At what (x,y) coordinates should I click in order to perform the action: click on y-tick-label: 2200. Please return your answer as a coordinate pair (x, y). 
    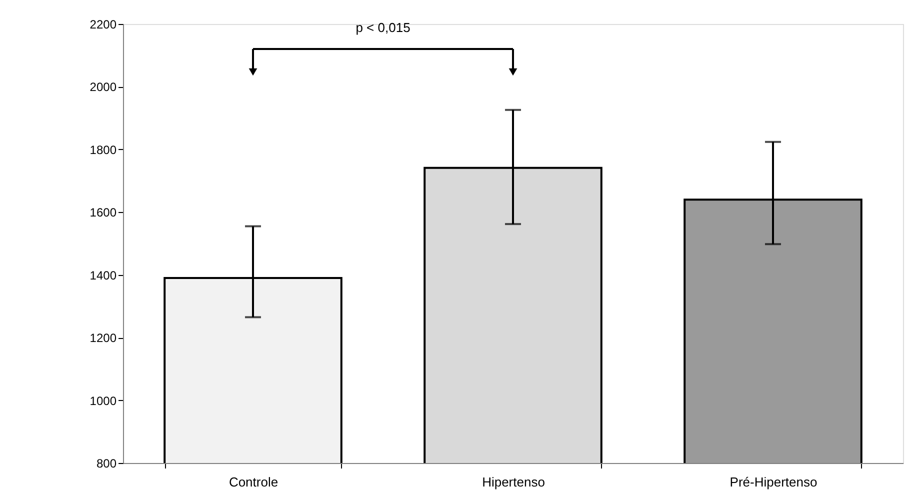
    Looking at the image, I should click on (103, 25).